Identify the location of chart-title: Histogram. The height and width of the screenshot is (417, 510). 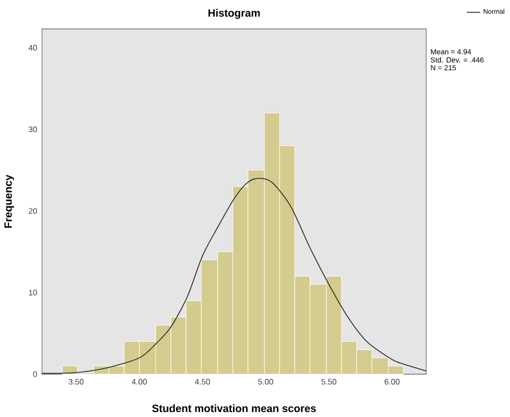
(234, 13).